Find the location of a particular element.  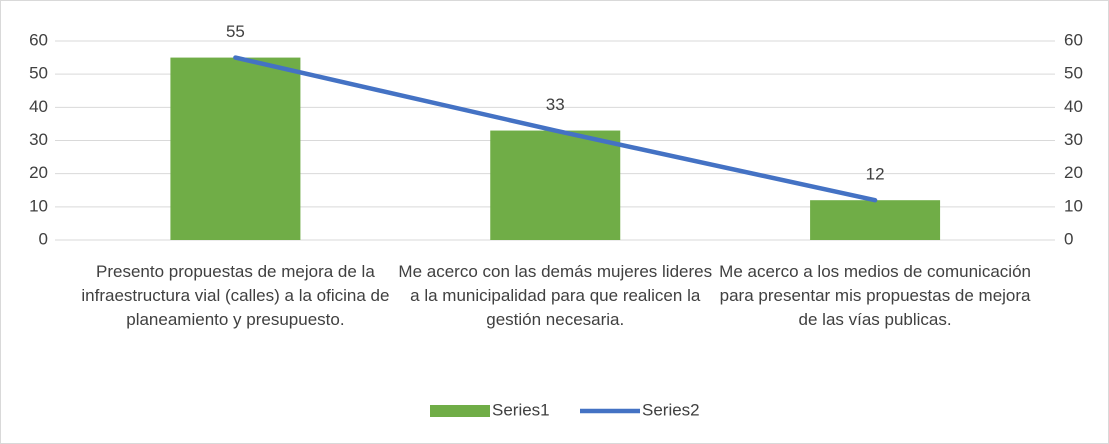

y-tick-label: 40 is located at coordinates (38, 106).